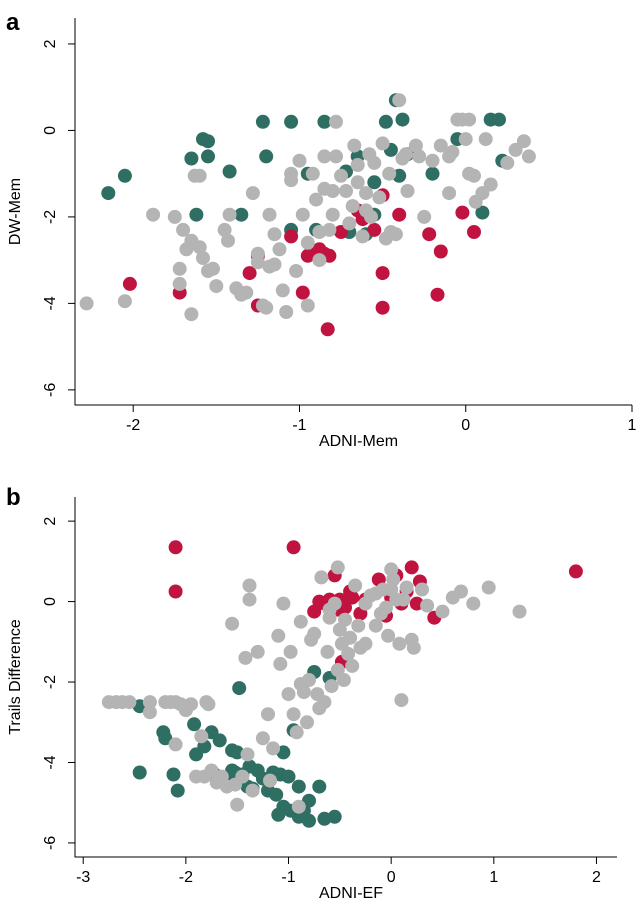 The image size is (638, 913). Describe the element at coordinates (15, 211) in the screenshot. I see `y-axis-title: DW-Mem` at that location.